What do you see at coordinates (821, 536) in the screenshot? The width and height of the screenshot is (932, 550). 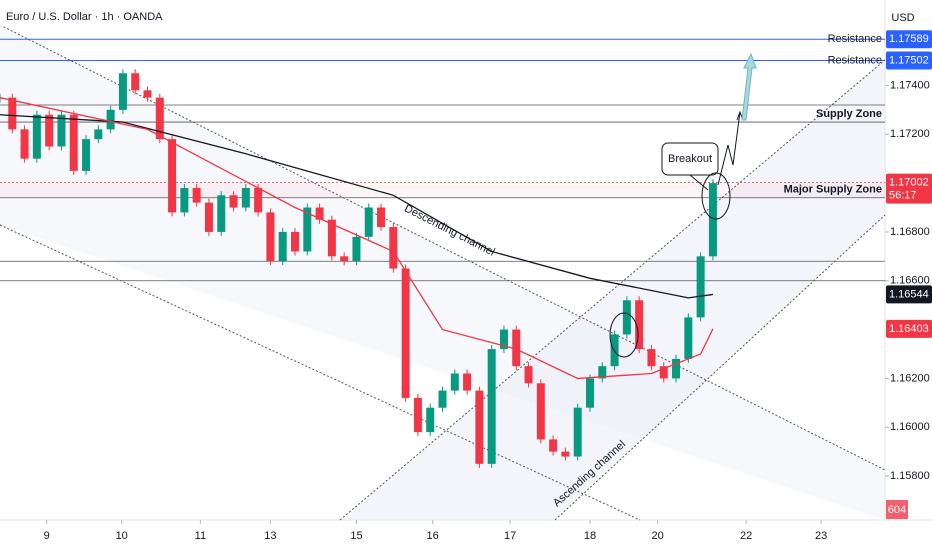 I see `x-tick-label: 23` at bounding box center [821, 536].